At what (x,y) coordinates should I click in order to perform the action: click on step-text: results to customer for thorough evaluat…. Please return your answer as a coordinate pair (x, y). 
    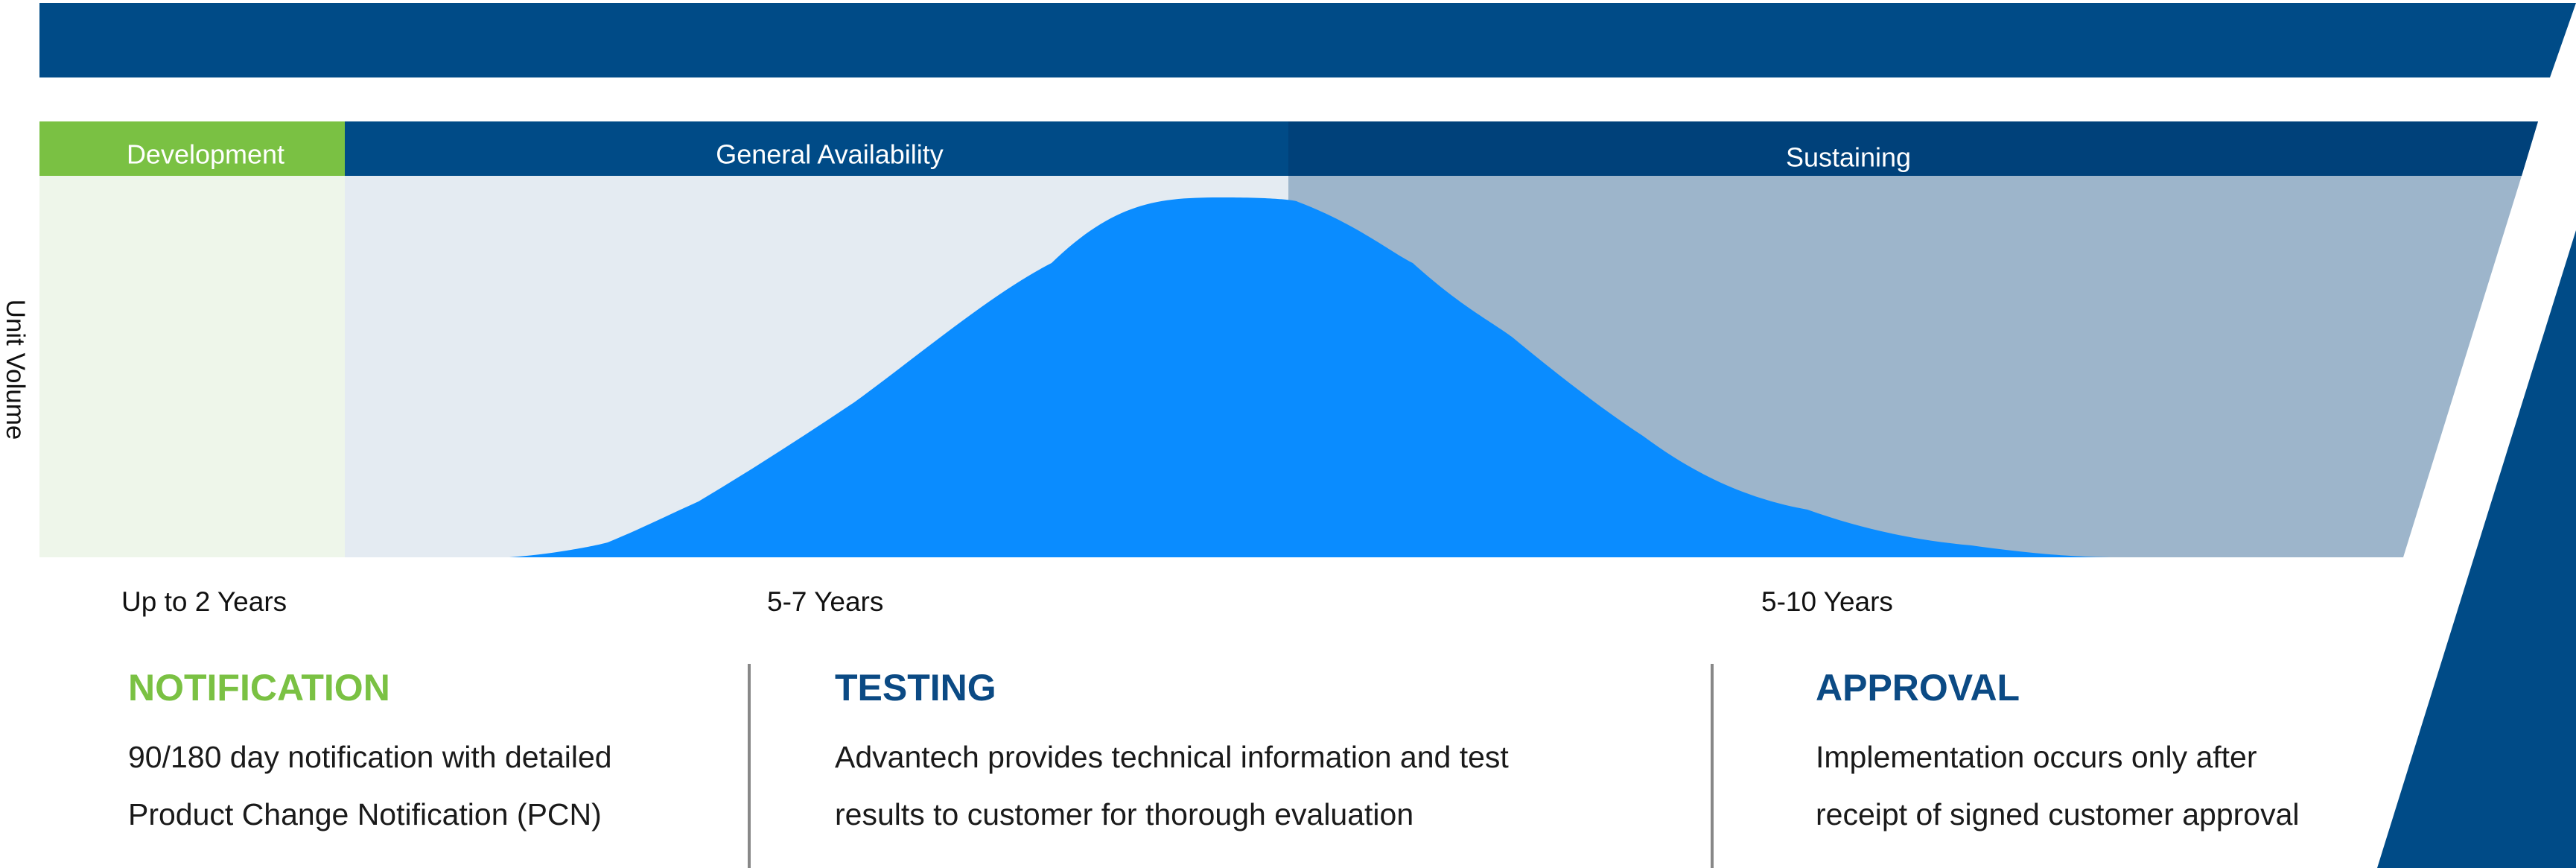
    Looking at the image, I should click on (1124, 814).